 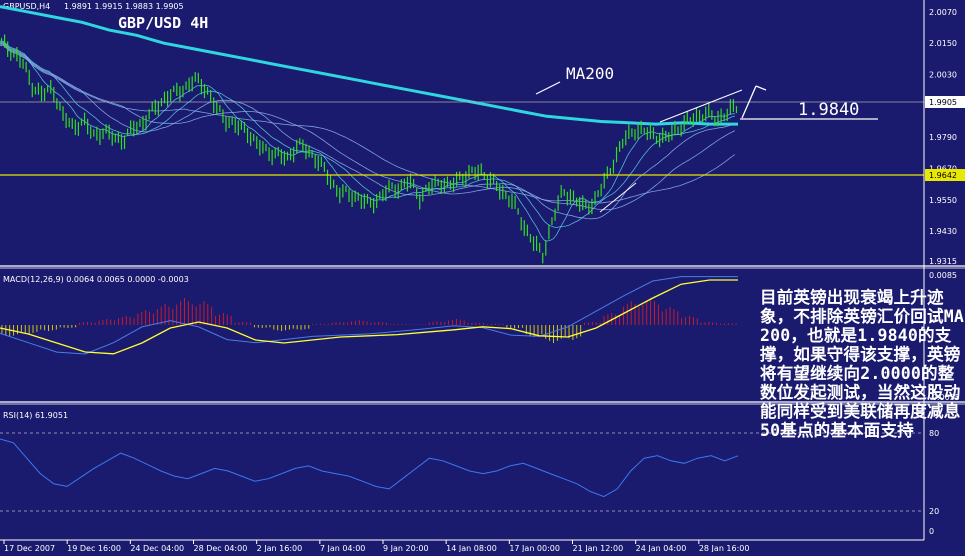 I want to click on rsi-label: RSI(14) 61.9051, so click(x=35, y=415).